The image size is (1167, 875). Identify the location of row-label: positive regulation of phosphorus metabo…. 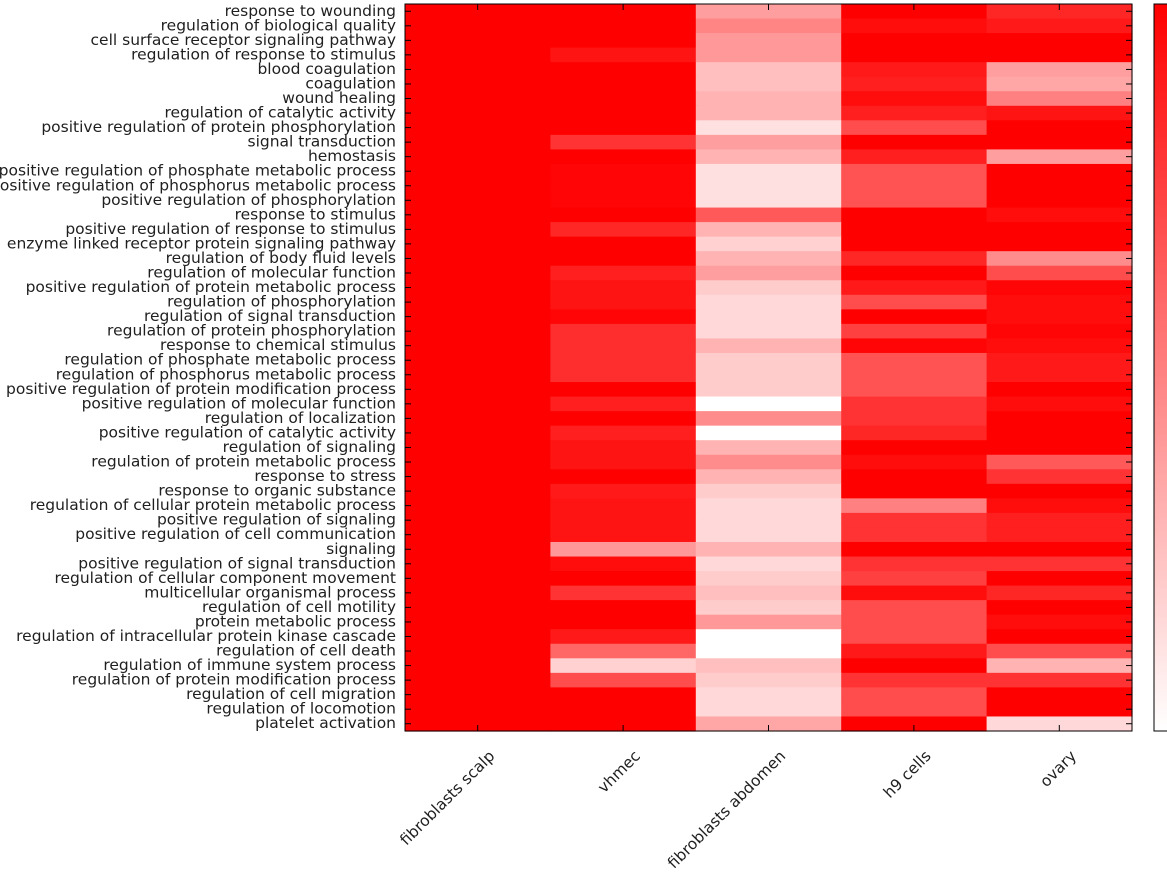
(198, 185).